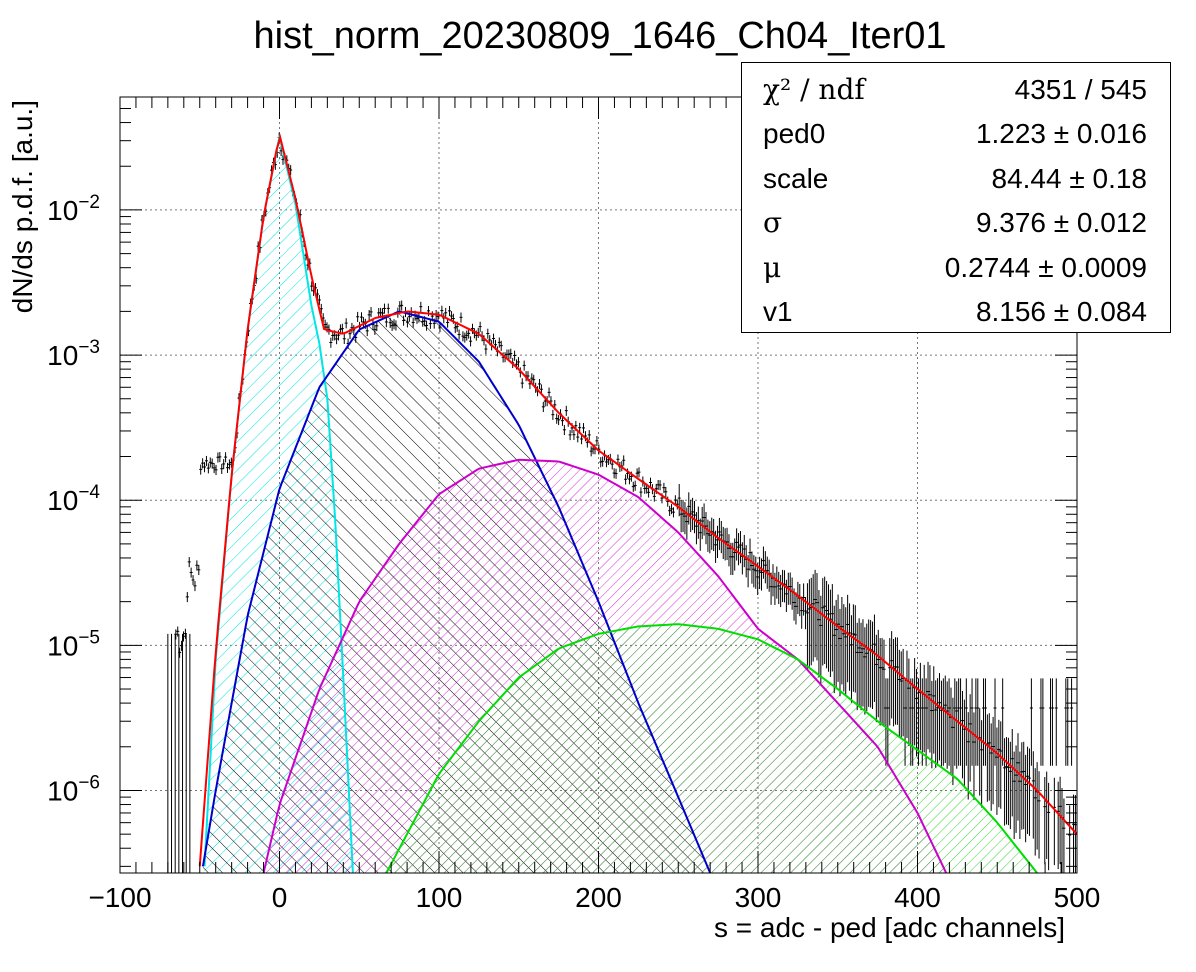 The height and width of the screenshot is (972, 1196). What do you see at coordinates (73, 354) in the screenshot?
I see `y-tick-label: 10⁻³` at bounding box center [73, 354].